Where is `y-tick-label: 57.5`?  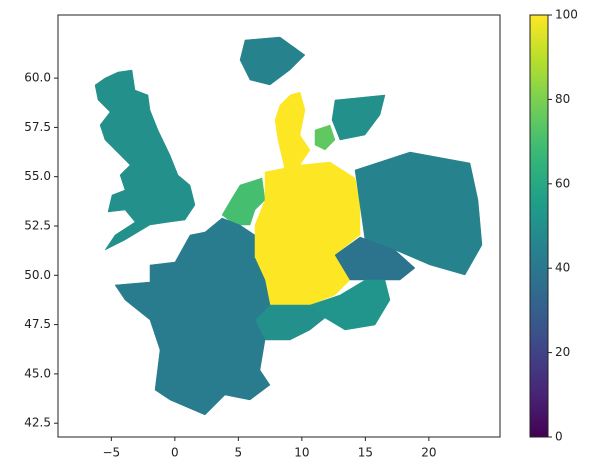 y-tick-label: 57.5 is located at coordinates (37, 127).